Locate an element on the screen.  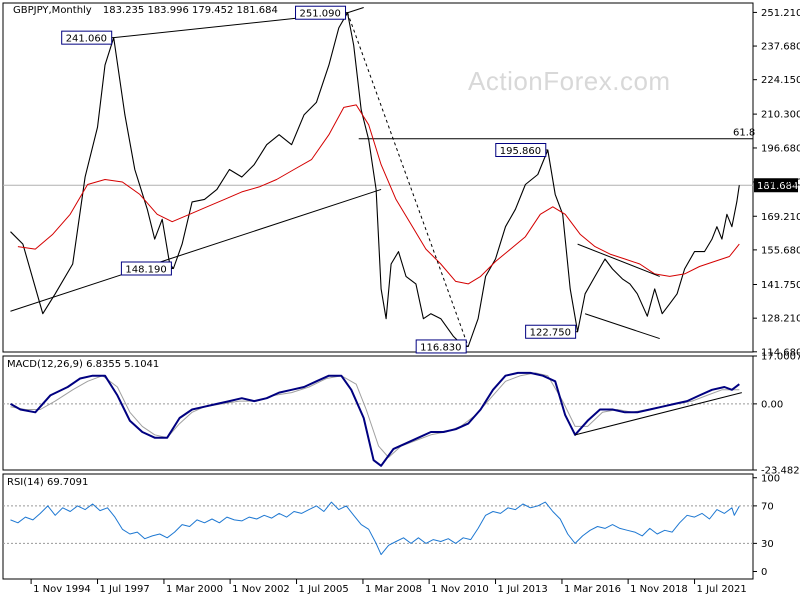
x-tick-label: 1 Jul 1997 is located at coordinates (125, 589).